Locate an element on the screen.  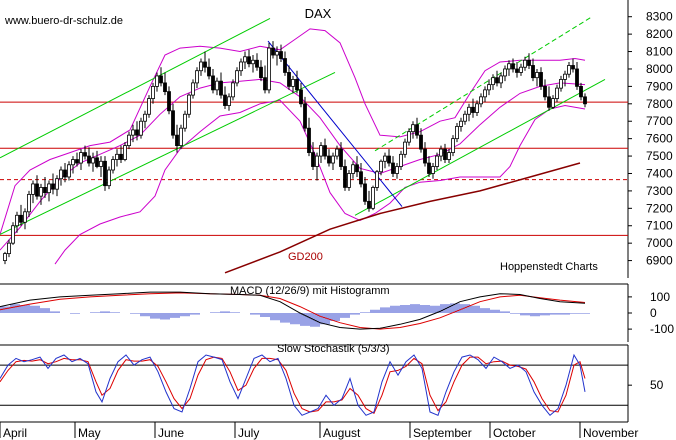
macd-tick-label: 0 is located at coordinates (653, 313).